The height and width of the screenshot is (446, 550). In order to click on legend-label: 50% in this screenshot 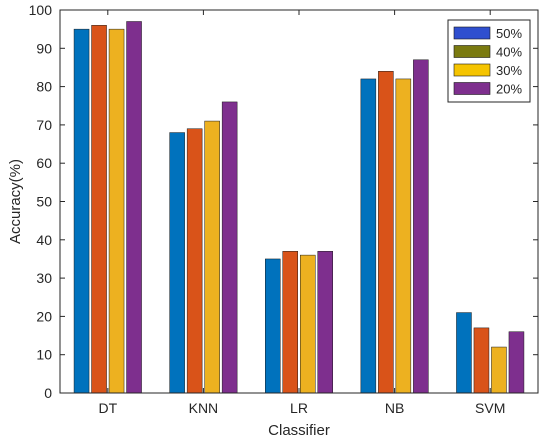, I will do `click(509, 33)`.